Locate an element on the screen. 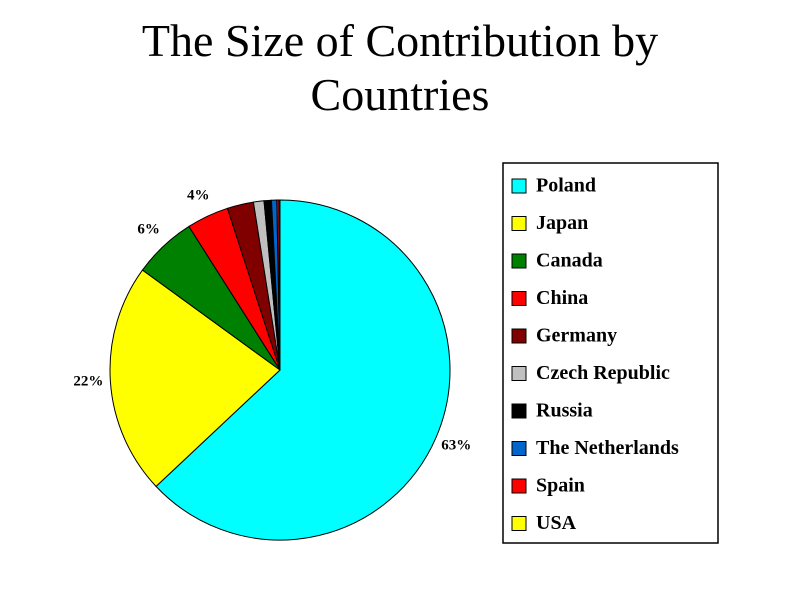 This screenshot has width=800, height=600. legend-label: The Netherlands is located at coordinates (607, 448).